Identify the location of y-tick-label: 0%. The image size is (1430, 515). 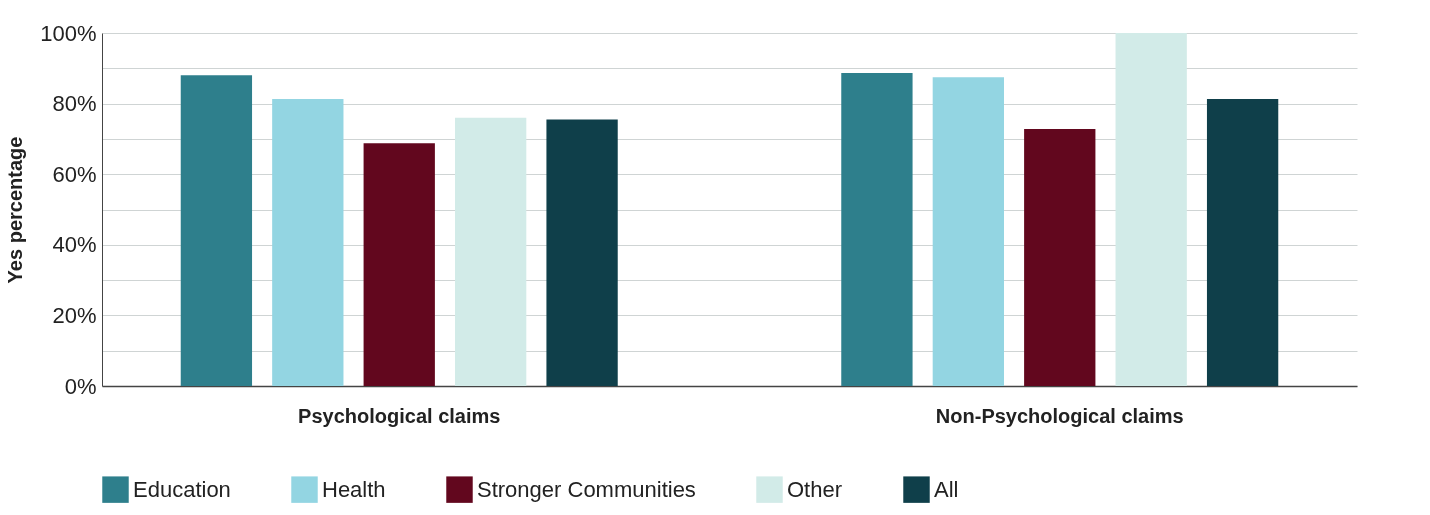
(80, 386).